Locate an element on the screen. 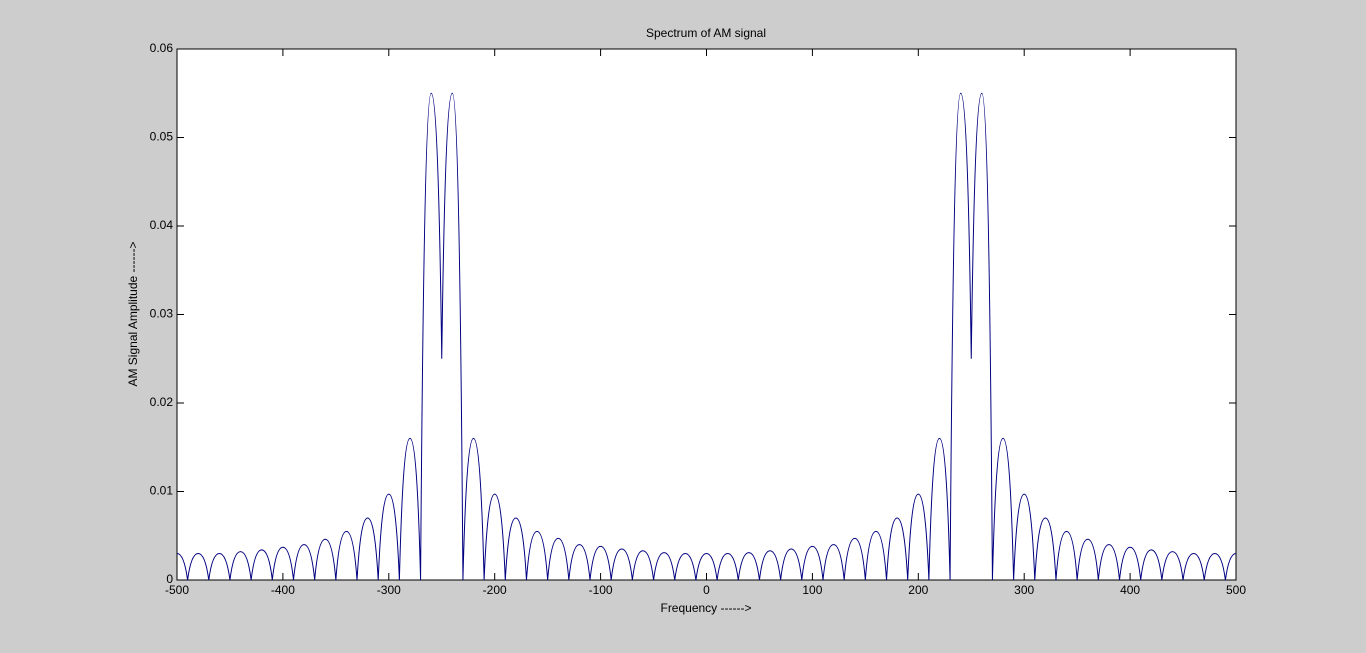 This screenshot has width=1366, height=653. y-tick-label: 0.06 is located at coordinates (162, 48).